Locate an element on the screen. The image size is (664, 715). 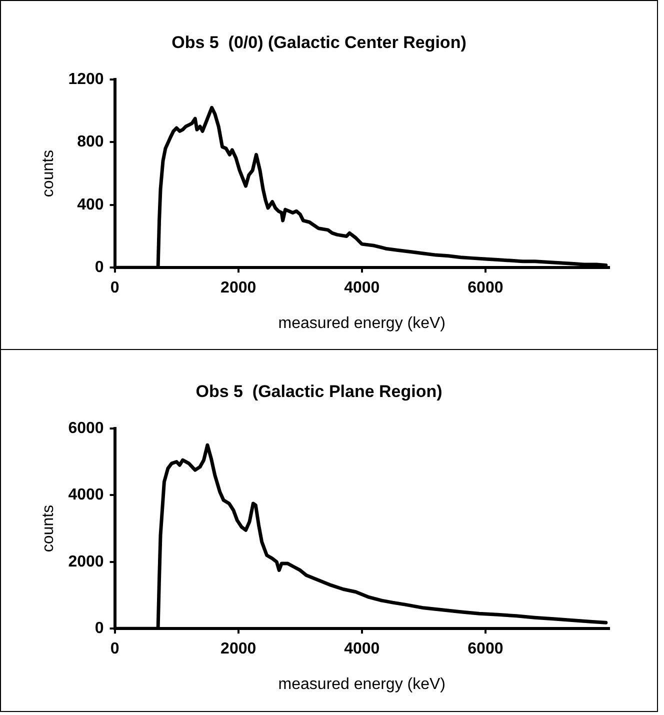
y-tick-label: 2000 is located at coordinates (86, 561).